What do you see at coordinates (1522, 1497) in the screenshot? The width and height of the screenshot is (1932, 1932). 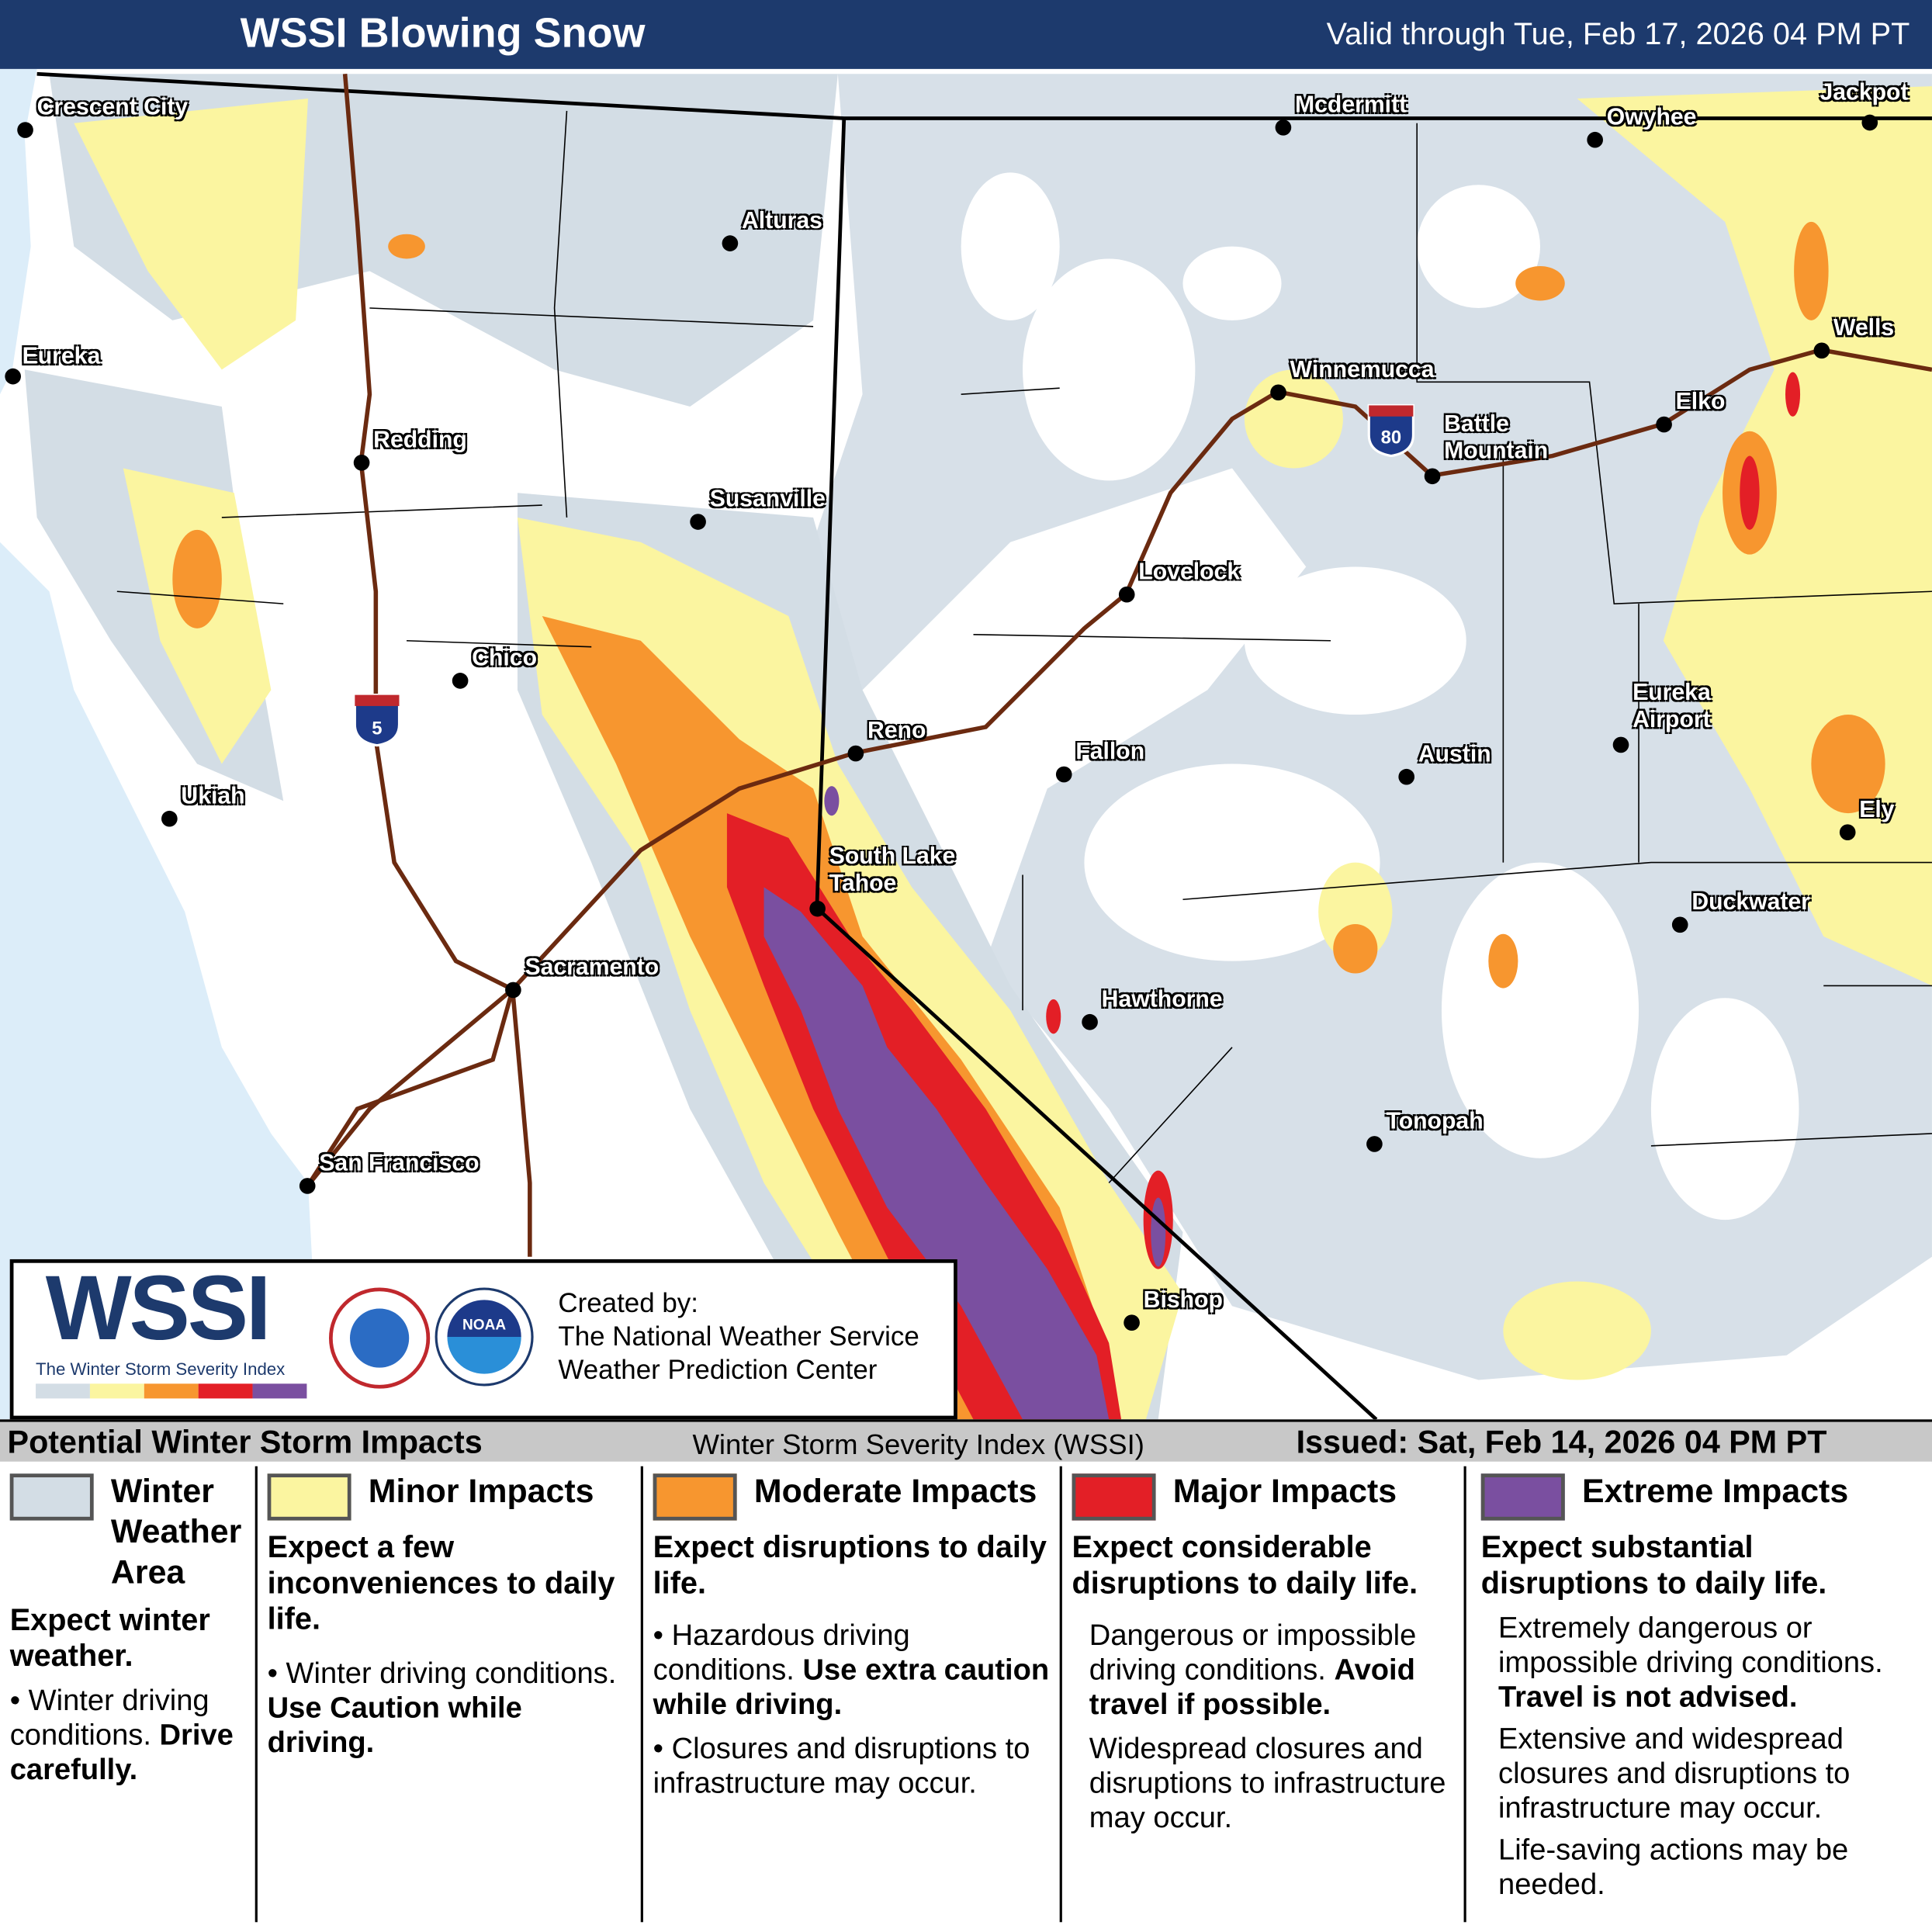 I see `swatch-extreme` at bounding box center [1522, 1497].